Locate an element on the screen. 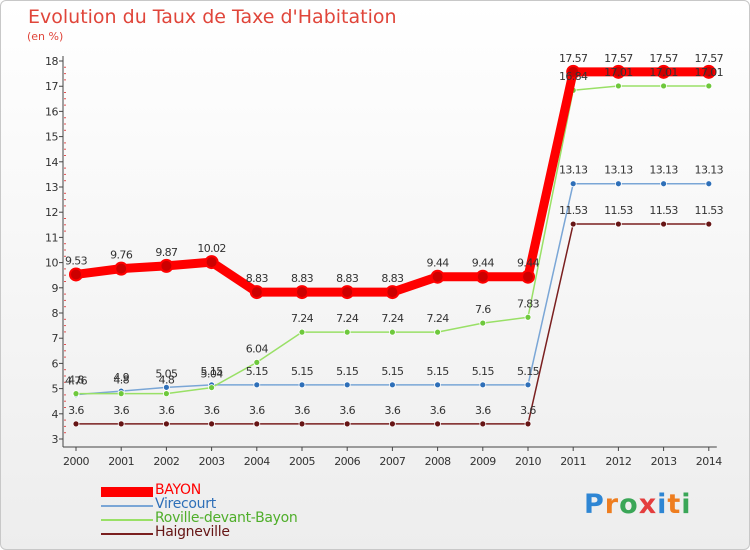  y-tick-label: 10 is located at coordinates (51, 263).